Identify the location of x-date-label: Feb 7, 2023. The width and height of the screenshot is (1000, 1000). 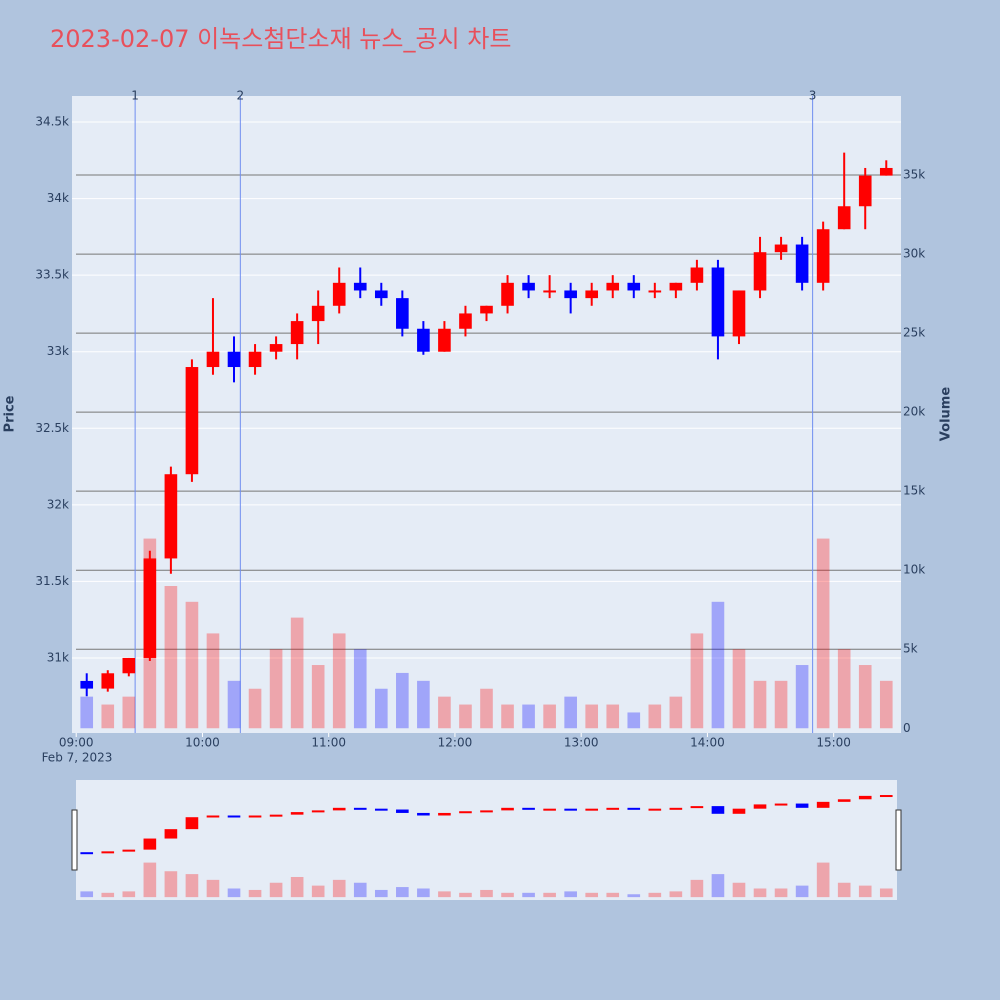
(77, 758).